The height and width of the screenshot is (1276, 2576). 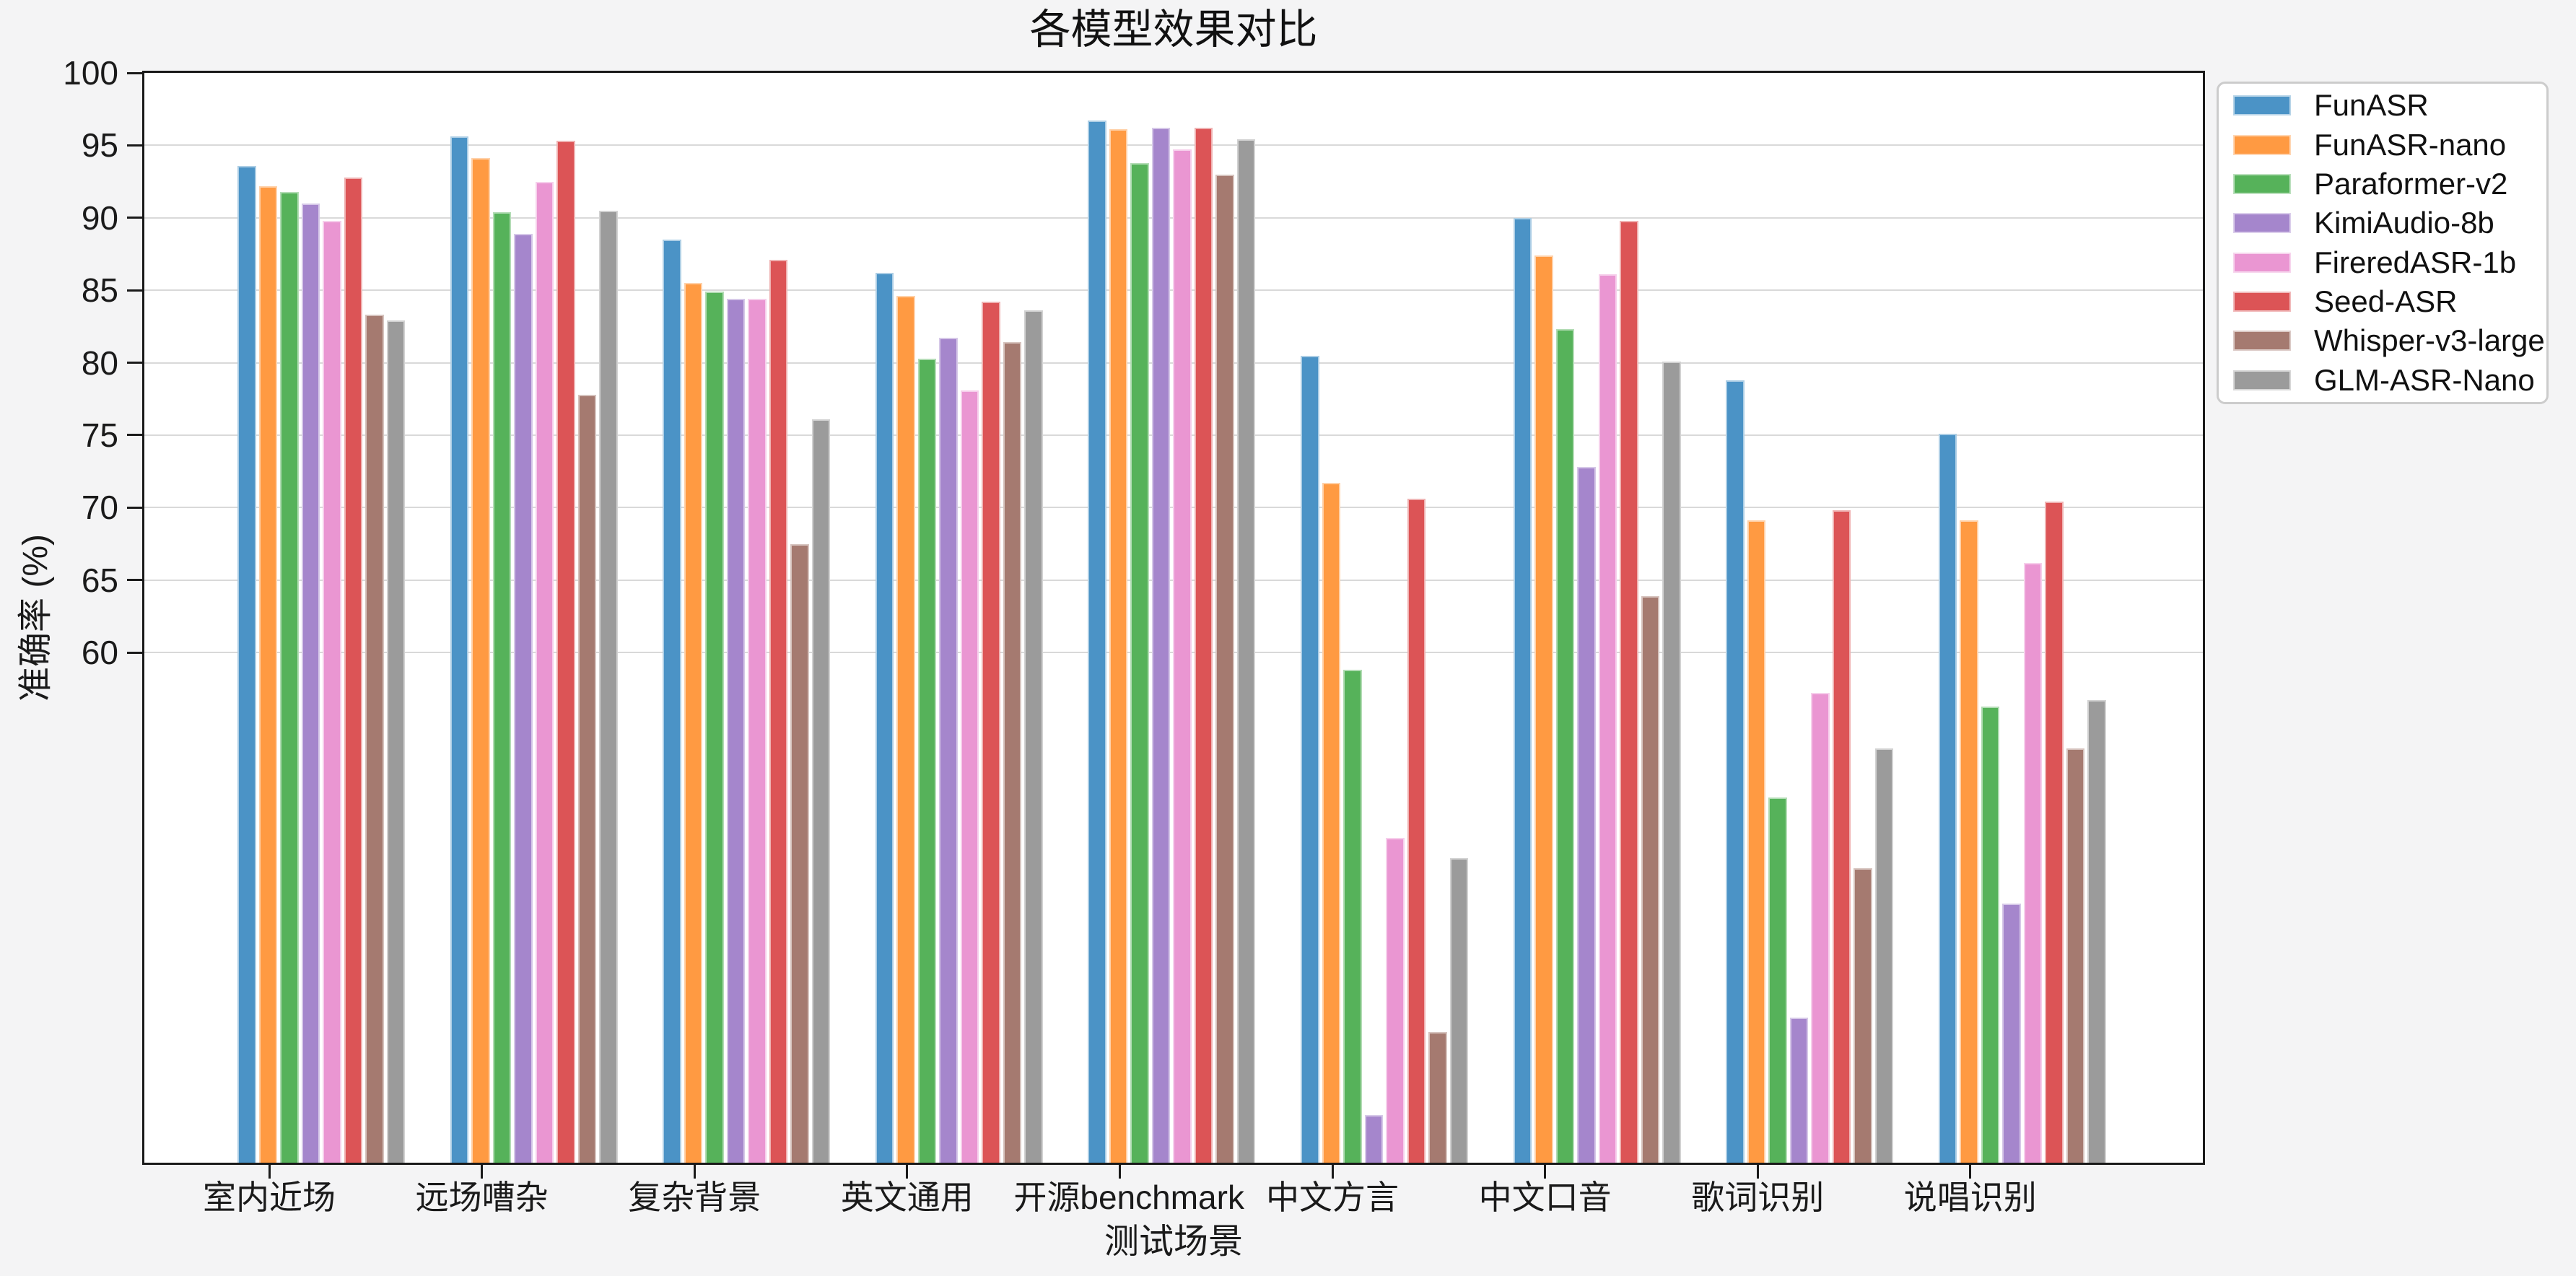 I want to click on legend-swatch-paraformer-v2, so click(x=2262, y=183).